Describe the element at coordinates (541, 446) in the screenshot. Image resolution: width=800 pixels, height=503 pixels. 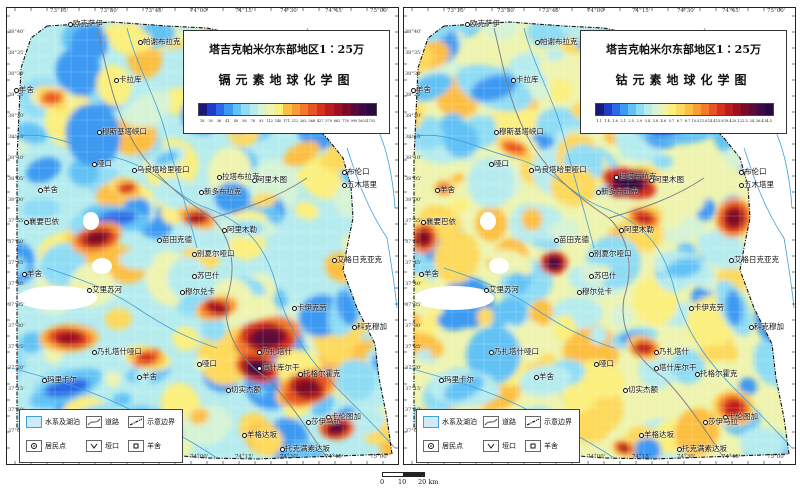
I see `legend-item-sheep: 羊舍` at that location.